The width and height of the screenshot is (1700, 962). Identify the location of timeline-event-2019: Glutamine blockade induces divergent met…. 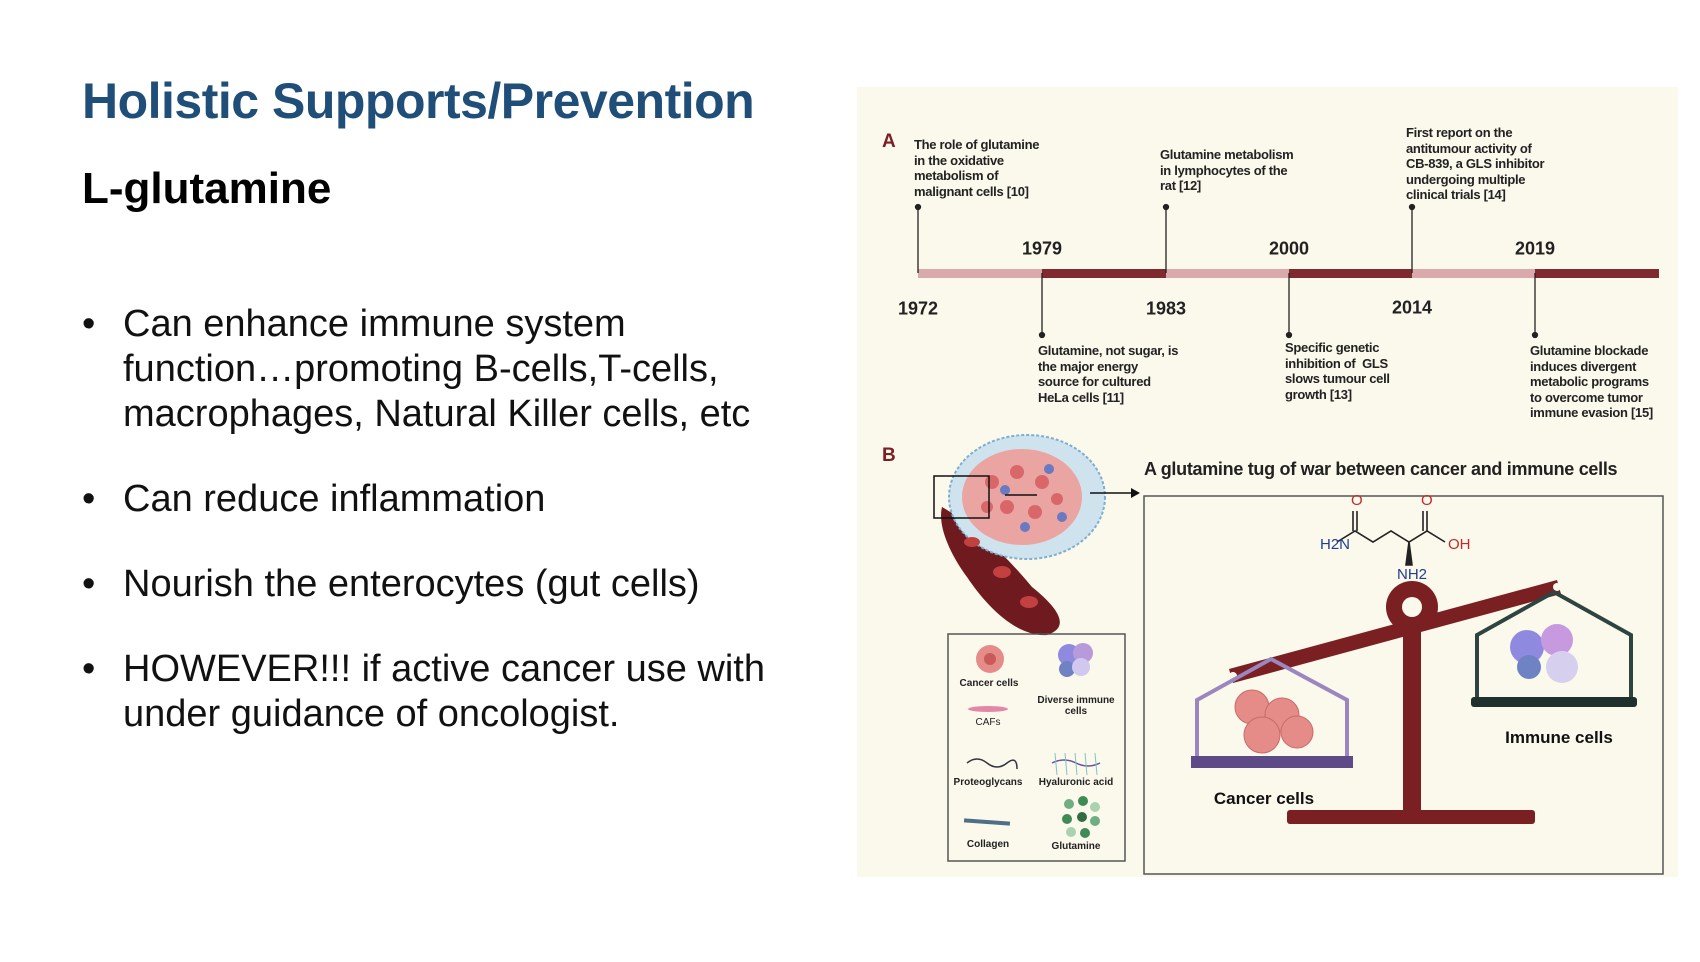
(1591, 382).